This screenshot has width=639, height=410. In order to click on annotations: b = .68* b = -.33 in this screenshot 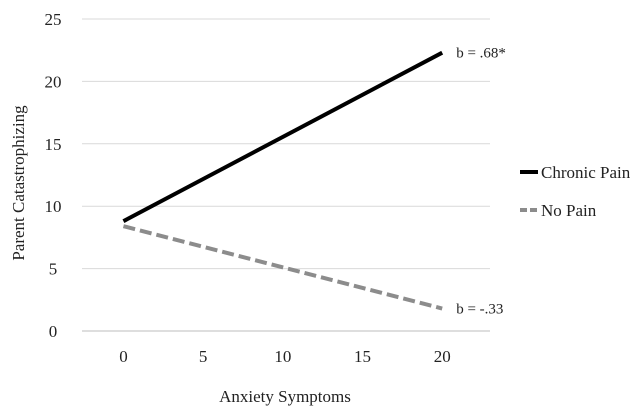, I will do `click(481, 182)`.